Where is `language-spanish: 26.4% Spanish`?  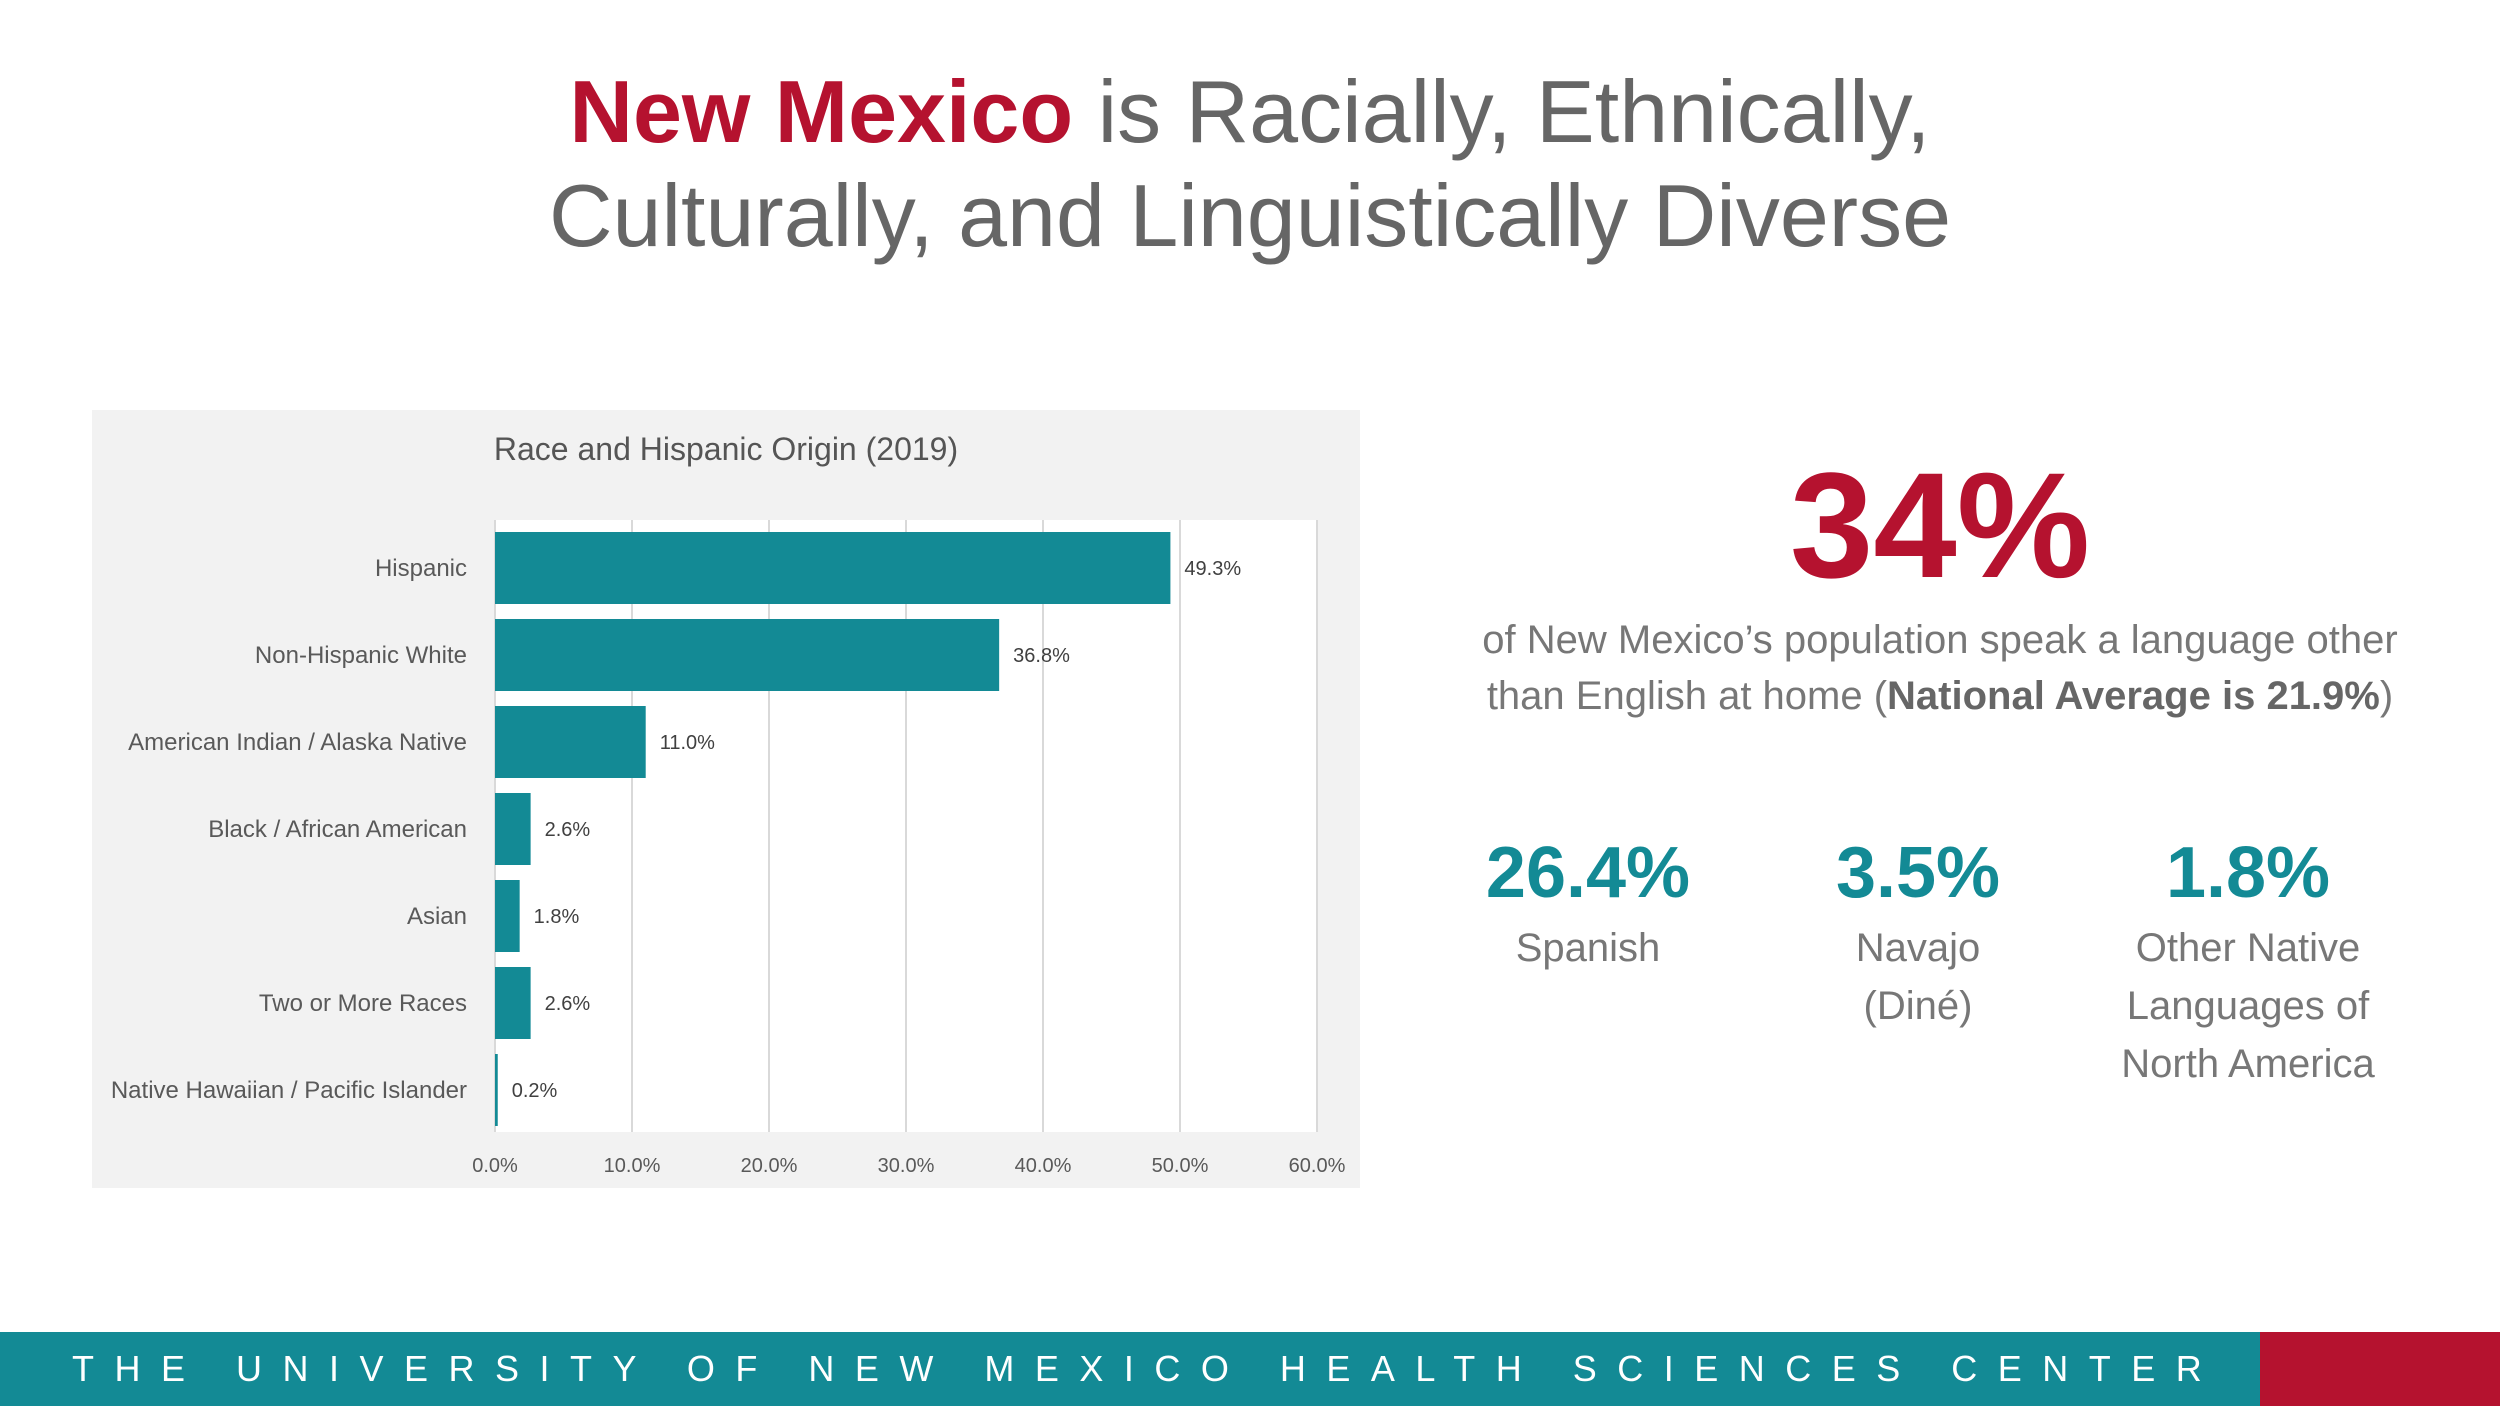 language-spanish: 26.4% Spanish is located at coordinates (1588, 902).